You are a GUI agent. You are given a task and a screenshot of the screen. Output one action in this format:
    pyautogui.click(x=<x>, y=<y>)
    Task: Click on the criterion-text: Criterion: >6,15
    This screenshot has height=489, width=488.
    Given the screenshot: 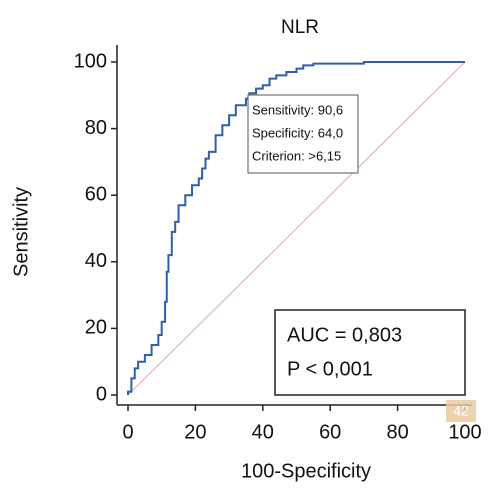 What is the action you would take?
    pyautogui.click(x=296, y=155)
    